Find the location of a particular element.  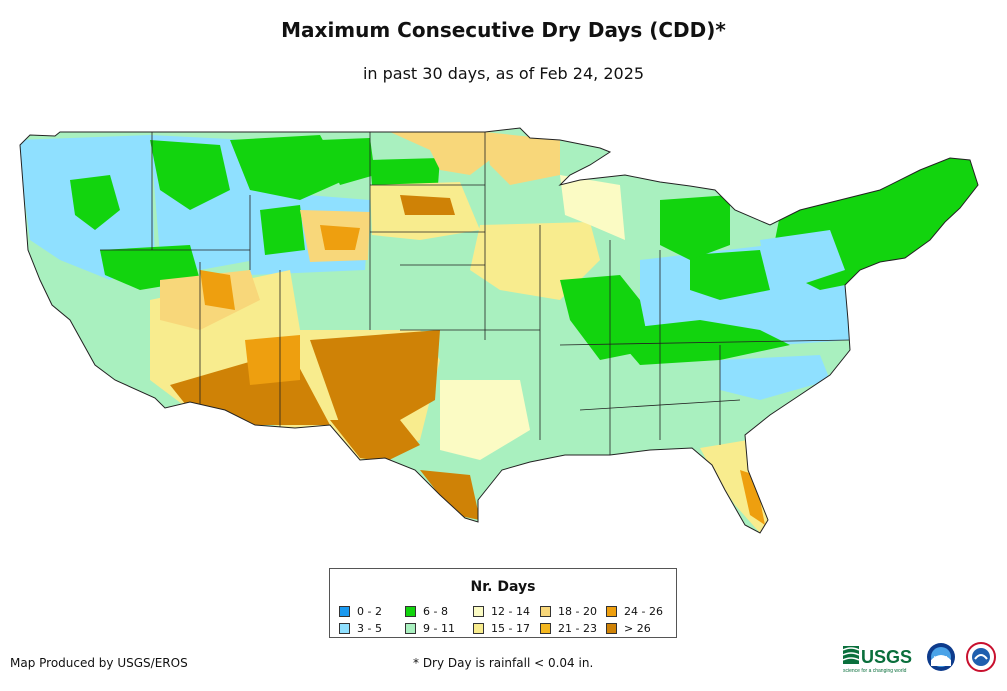

legend-item: 0 - 2 is located at coordinates (372, 611).